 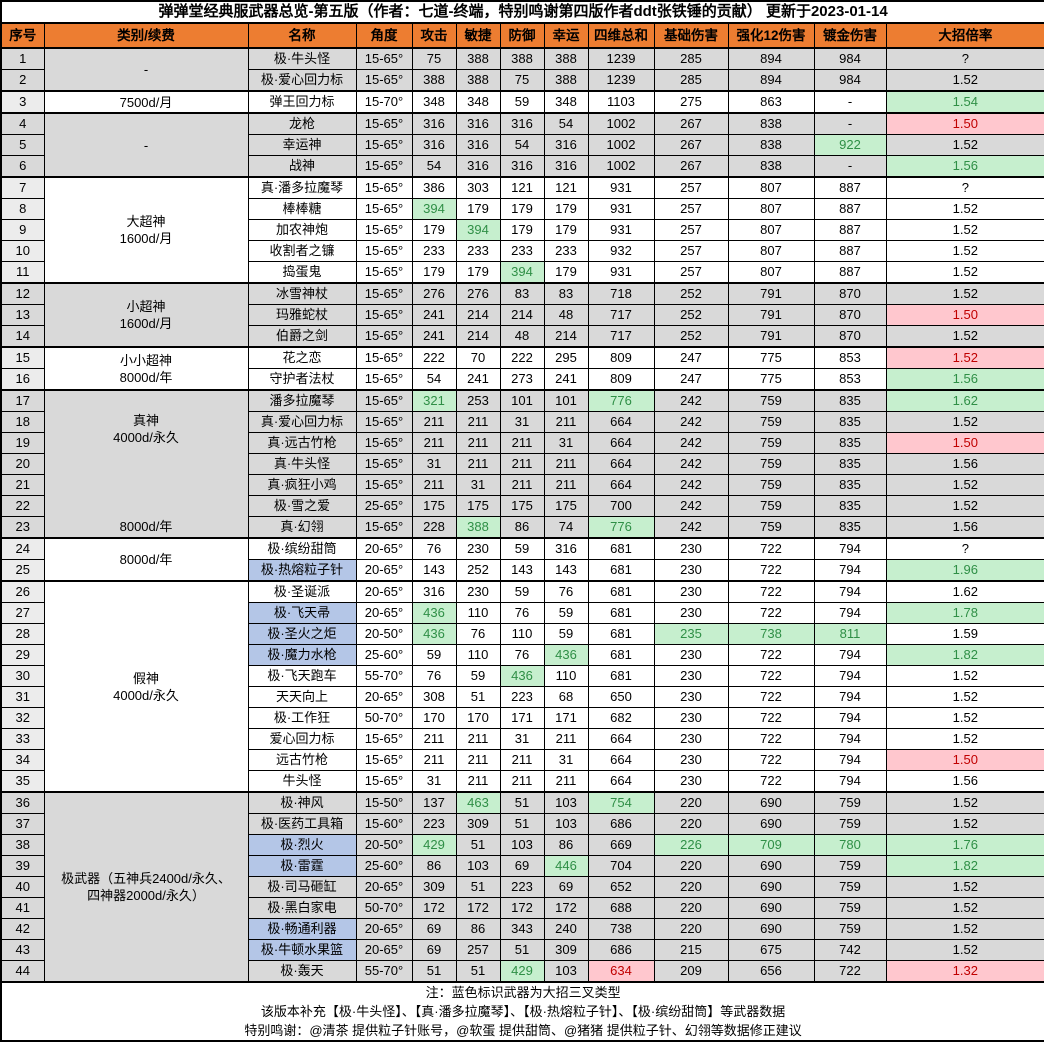 I want to click on category-cell: 小小超神 8000d/年, so click(x=146, y=368).